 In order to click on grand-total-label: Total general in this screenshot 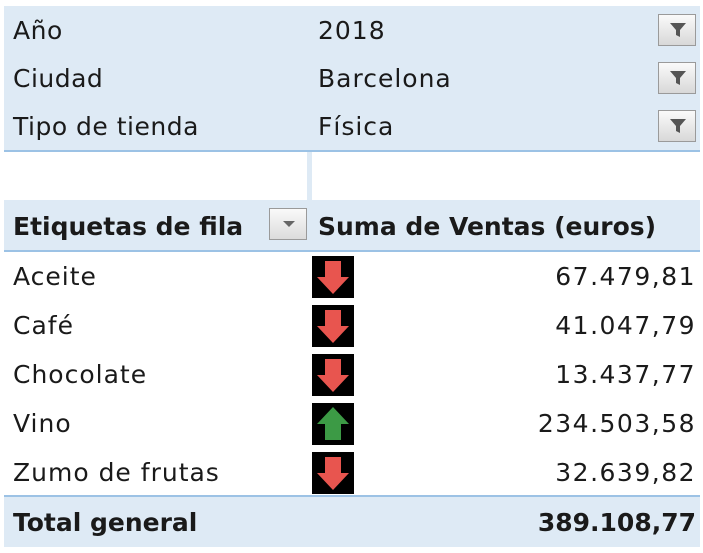, I will do `click(105, 522)`.